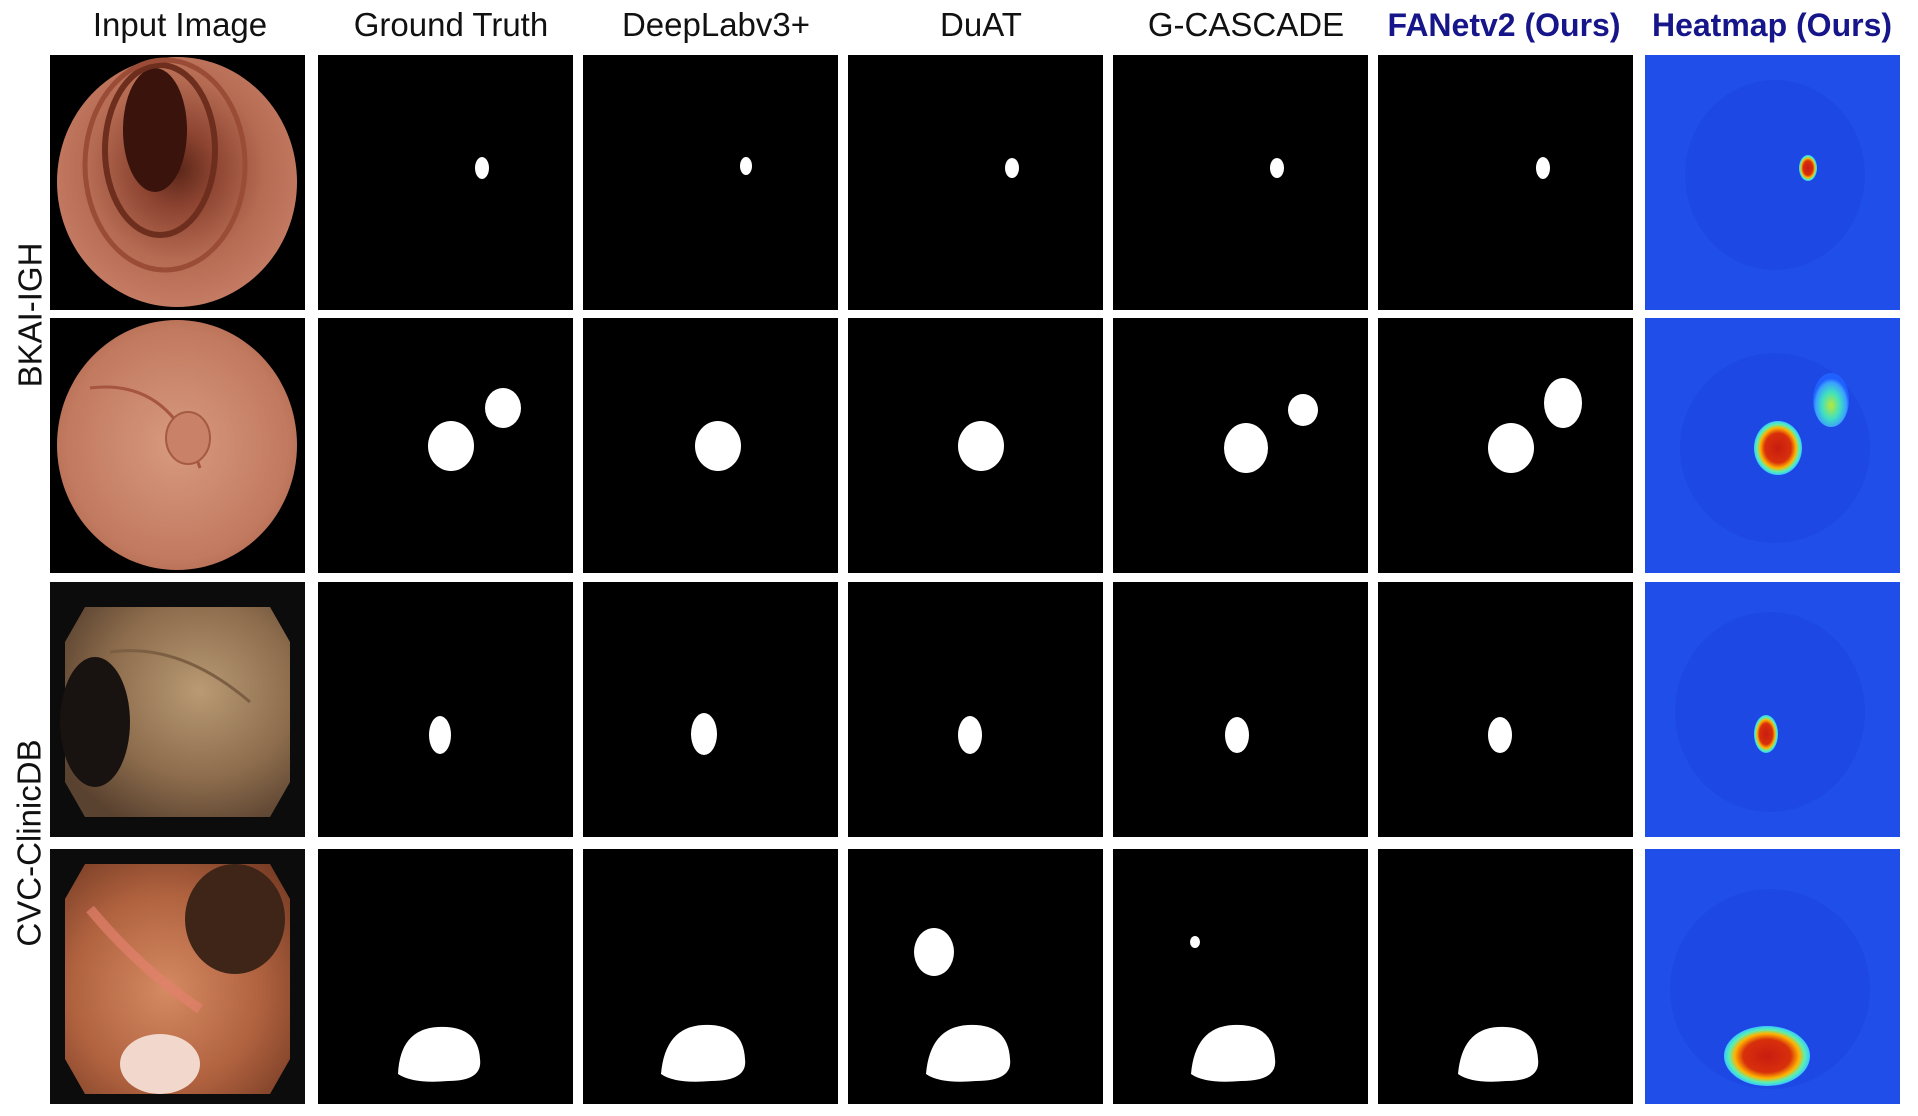 Image resolution: width=1918 pixels, height=1116 pixels. What do you see at coordinates (445, 182) in the screenshot?
I see `mask-ground-truth-row1` at bounding box center [445, 182].